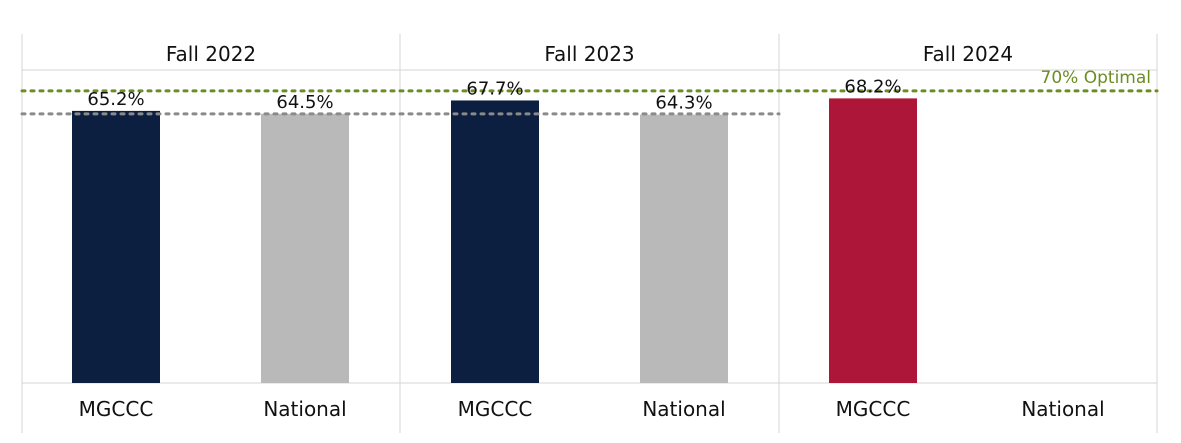 This screenshot has width=1181, height=443. I want to click on group-headers: Fall 2022 Fall 2023 Fall 2024, so click(589, 54).